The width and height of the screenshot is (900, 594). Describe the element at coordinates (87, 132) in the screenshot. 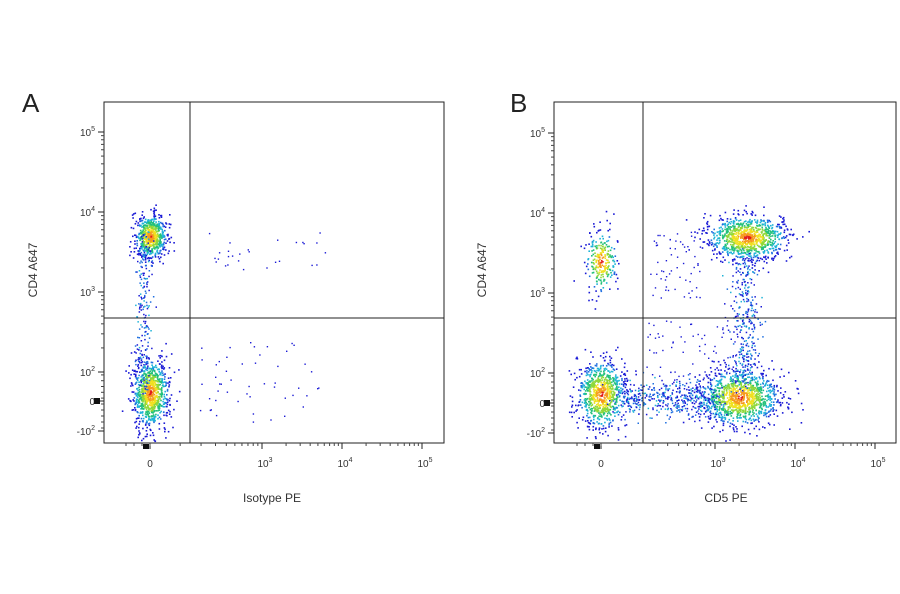

I see `tick-label: 10⁵` at that location.